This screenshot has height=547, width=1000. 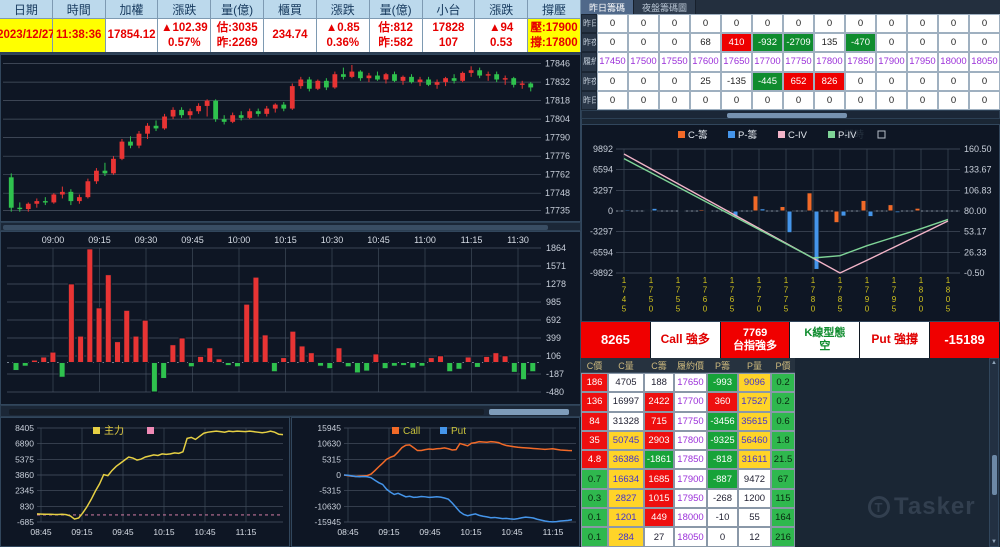 What do you see at coordinates (722, 518) in the screenshot?
I see `options-cell: -10` at bounding box center [722, 518].